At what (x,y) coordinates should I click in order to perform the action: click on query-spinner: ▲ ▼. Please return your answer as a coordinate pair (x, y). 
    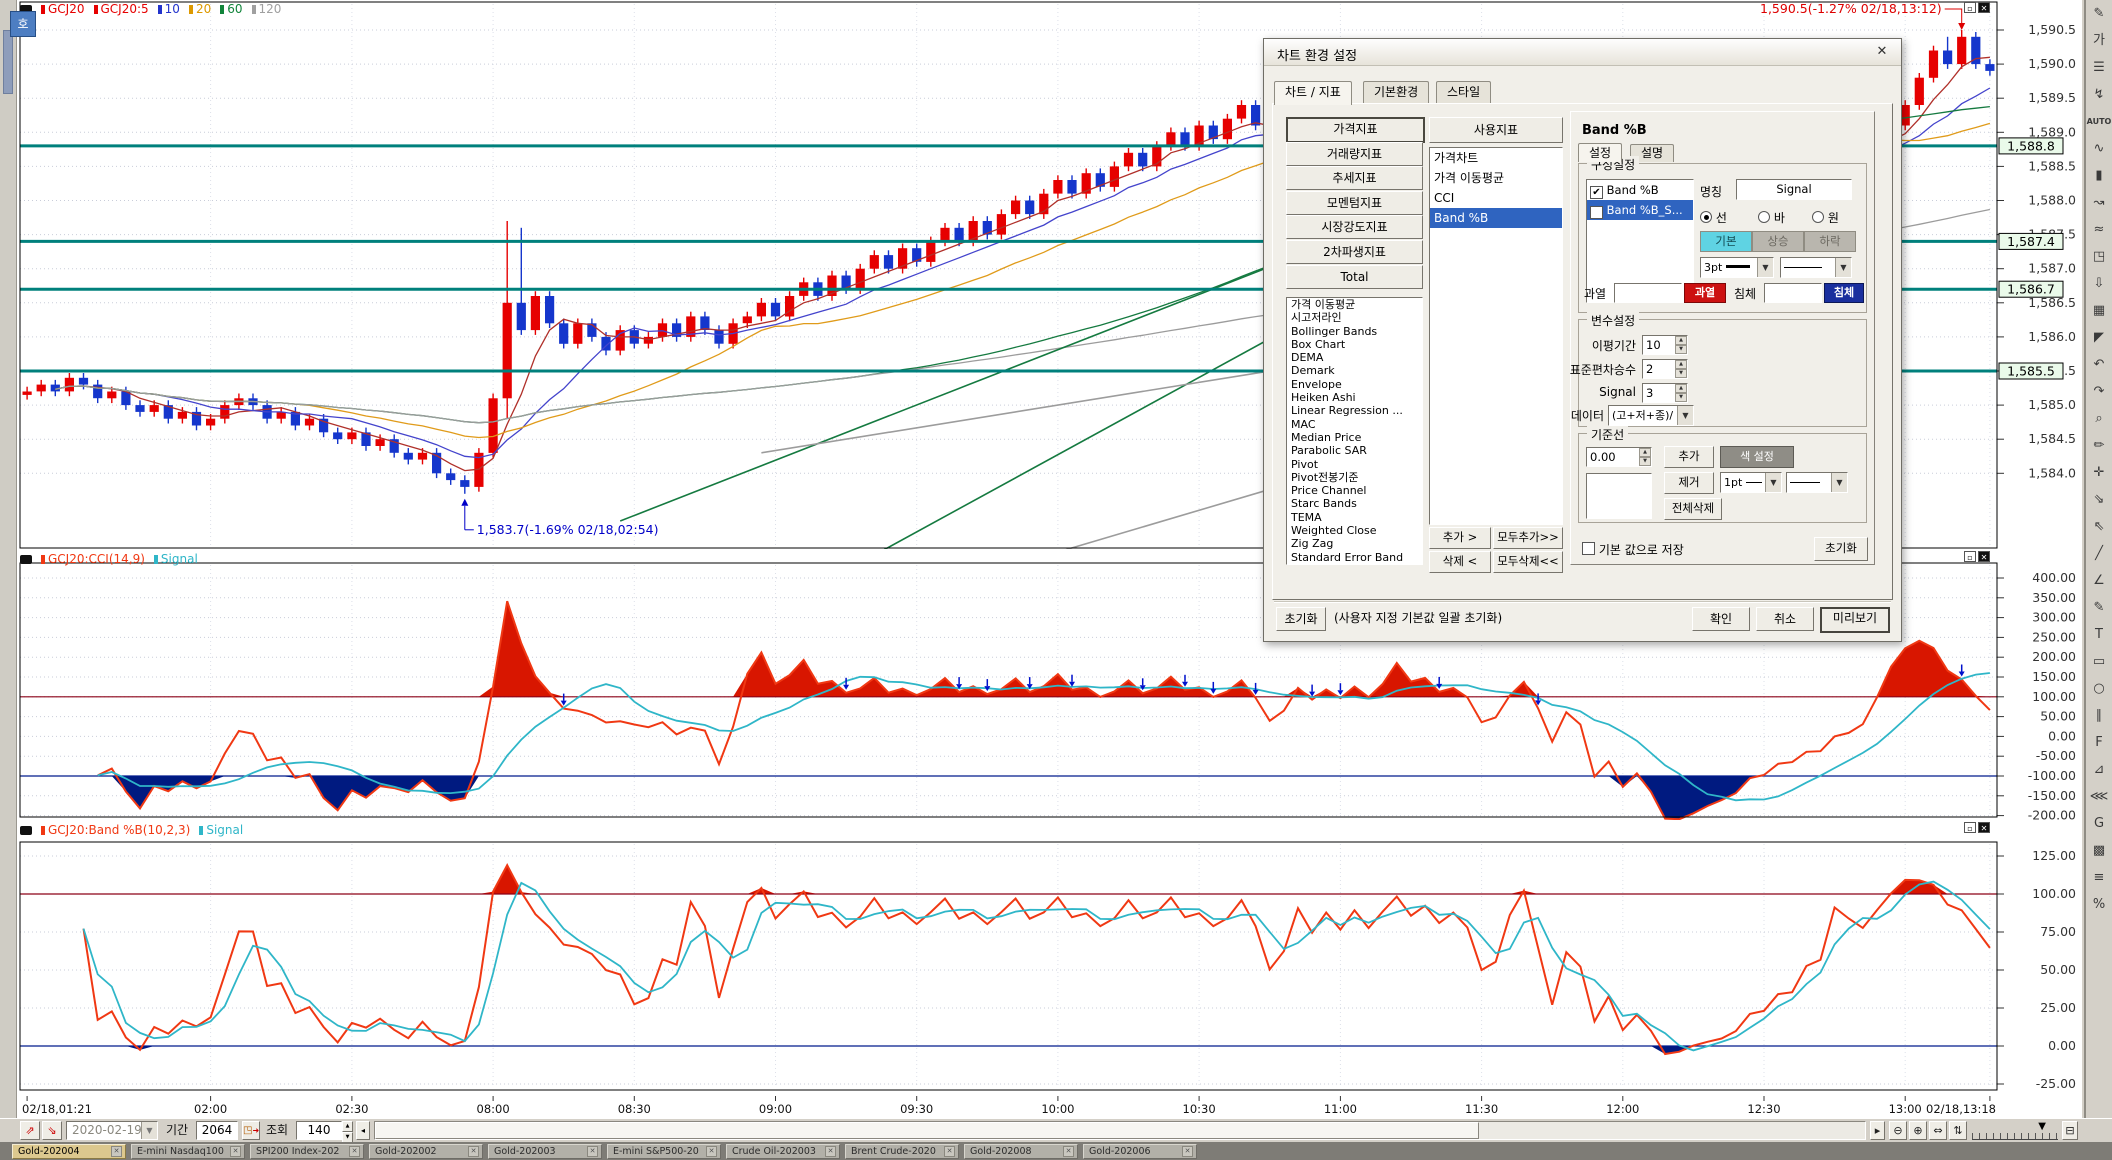
    Looking at the image, I should click on (347, 1132).